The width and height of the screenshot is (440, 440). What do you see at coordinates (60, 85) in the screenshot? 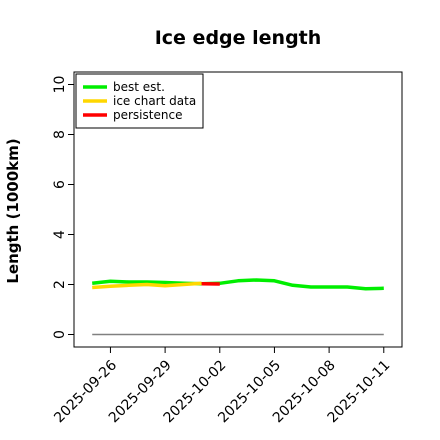
I see `y-tick-label-10: 10` at bounding box center [60, 85].